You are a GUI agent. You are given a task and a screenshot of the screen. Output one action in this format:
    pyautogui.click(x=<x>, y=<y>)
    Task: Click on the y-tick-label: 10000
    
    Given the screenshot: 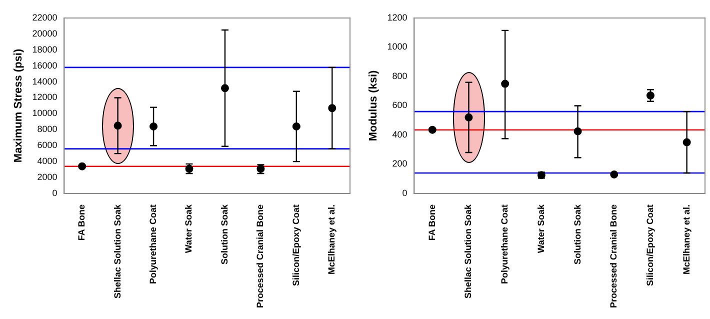 What is the action you would take?
    pyautogui.click(x=45, y=113)
    